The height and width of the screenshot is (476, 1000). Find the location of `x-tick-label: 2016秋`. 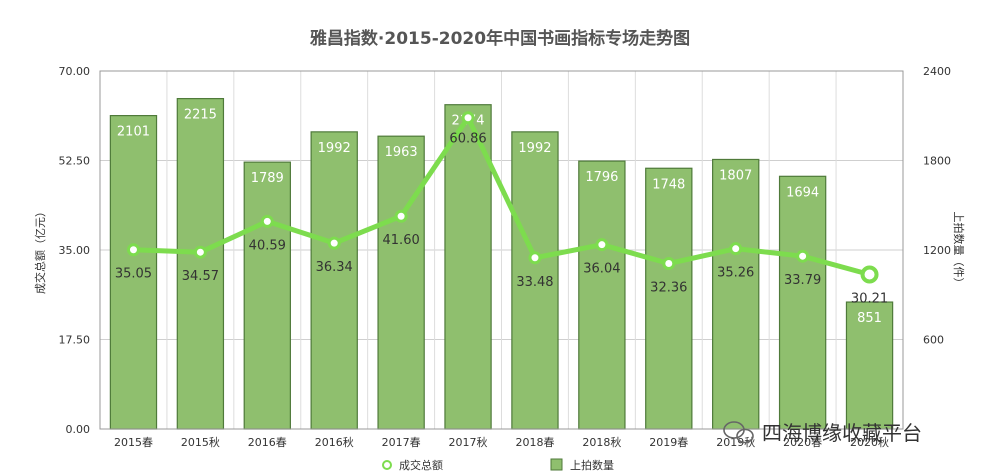

x-tick-label: 2016秋 is located at coordinates (334, 442).